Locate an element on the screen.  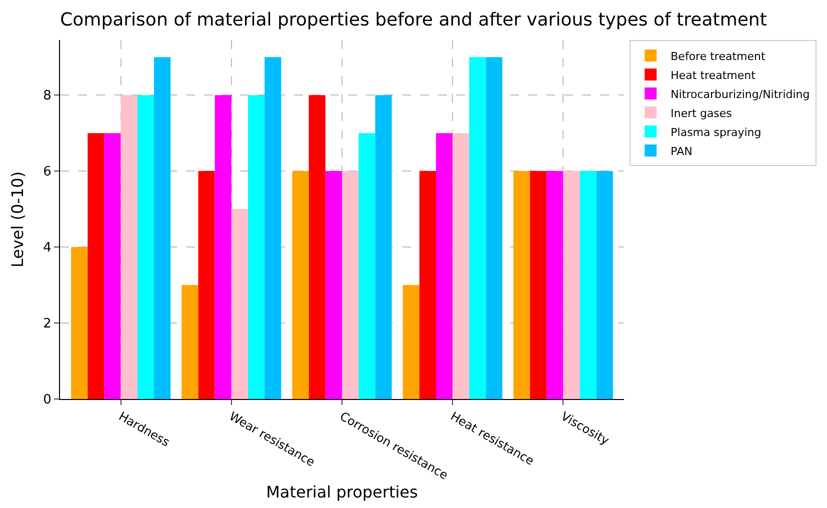
y-tick-label: 4 is located at coordinates (47, 248).